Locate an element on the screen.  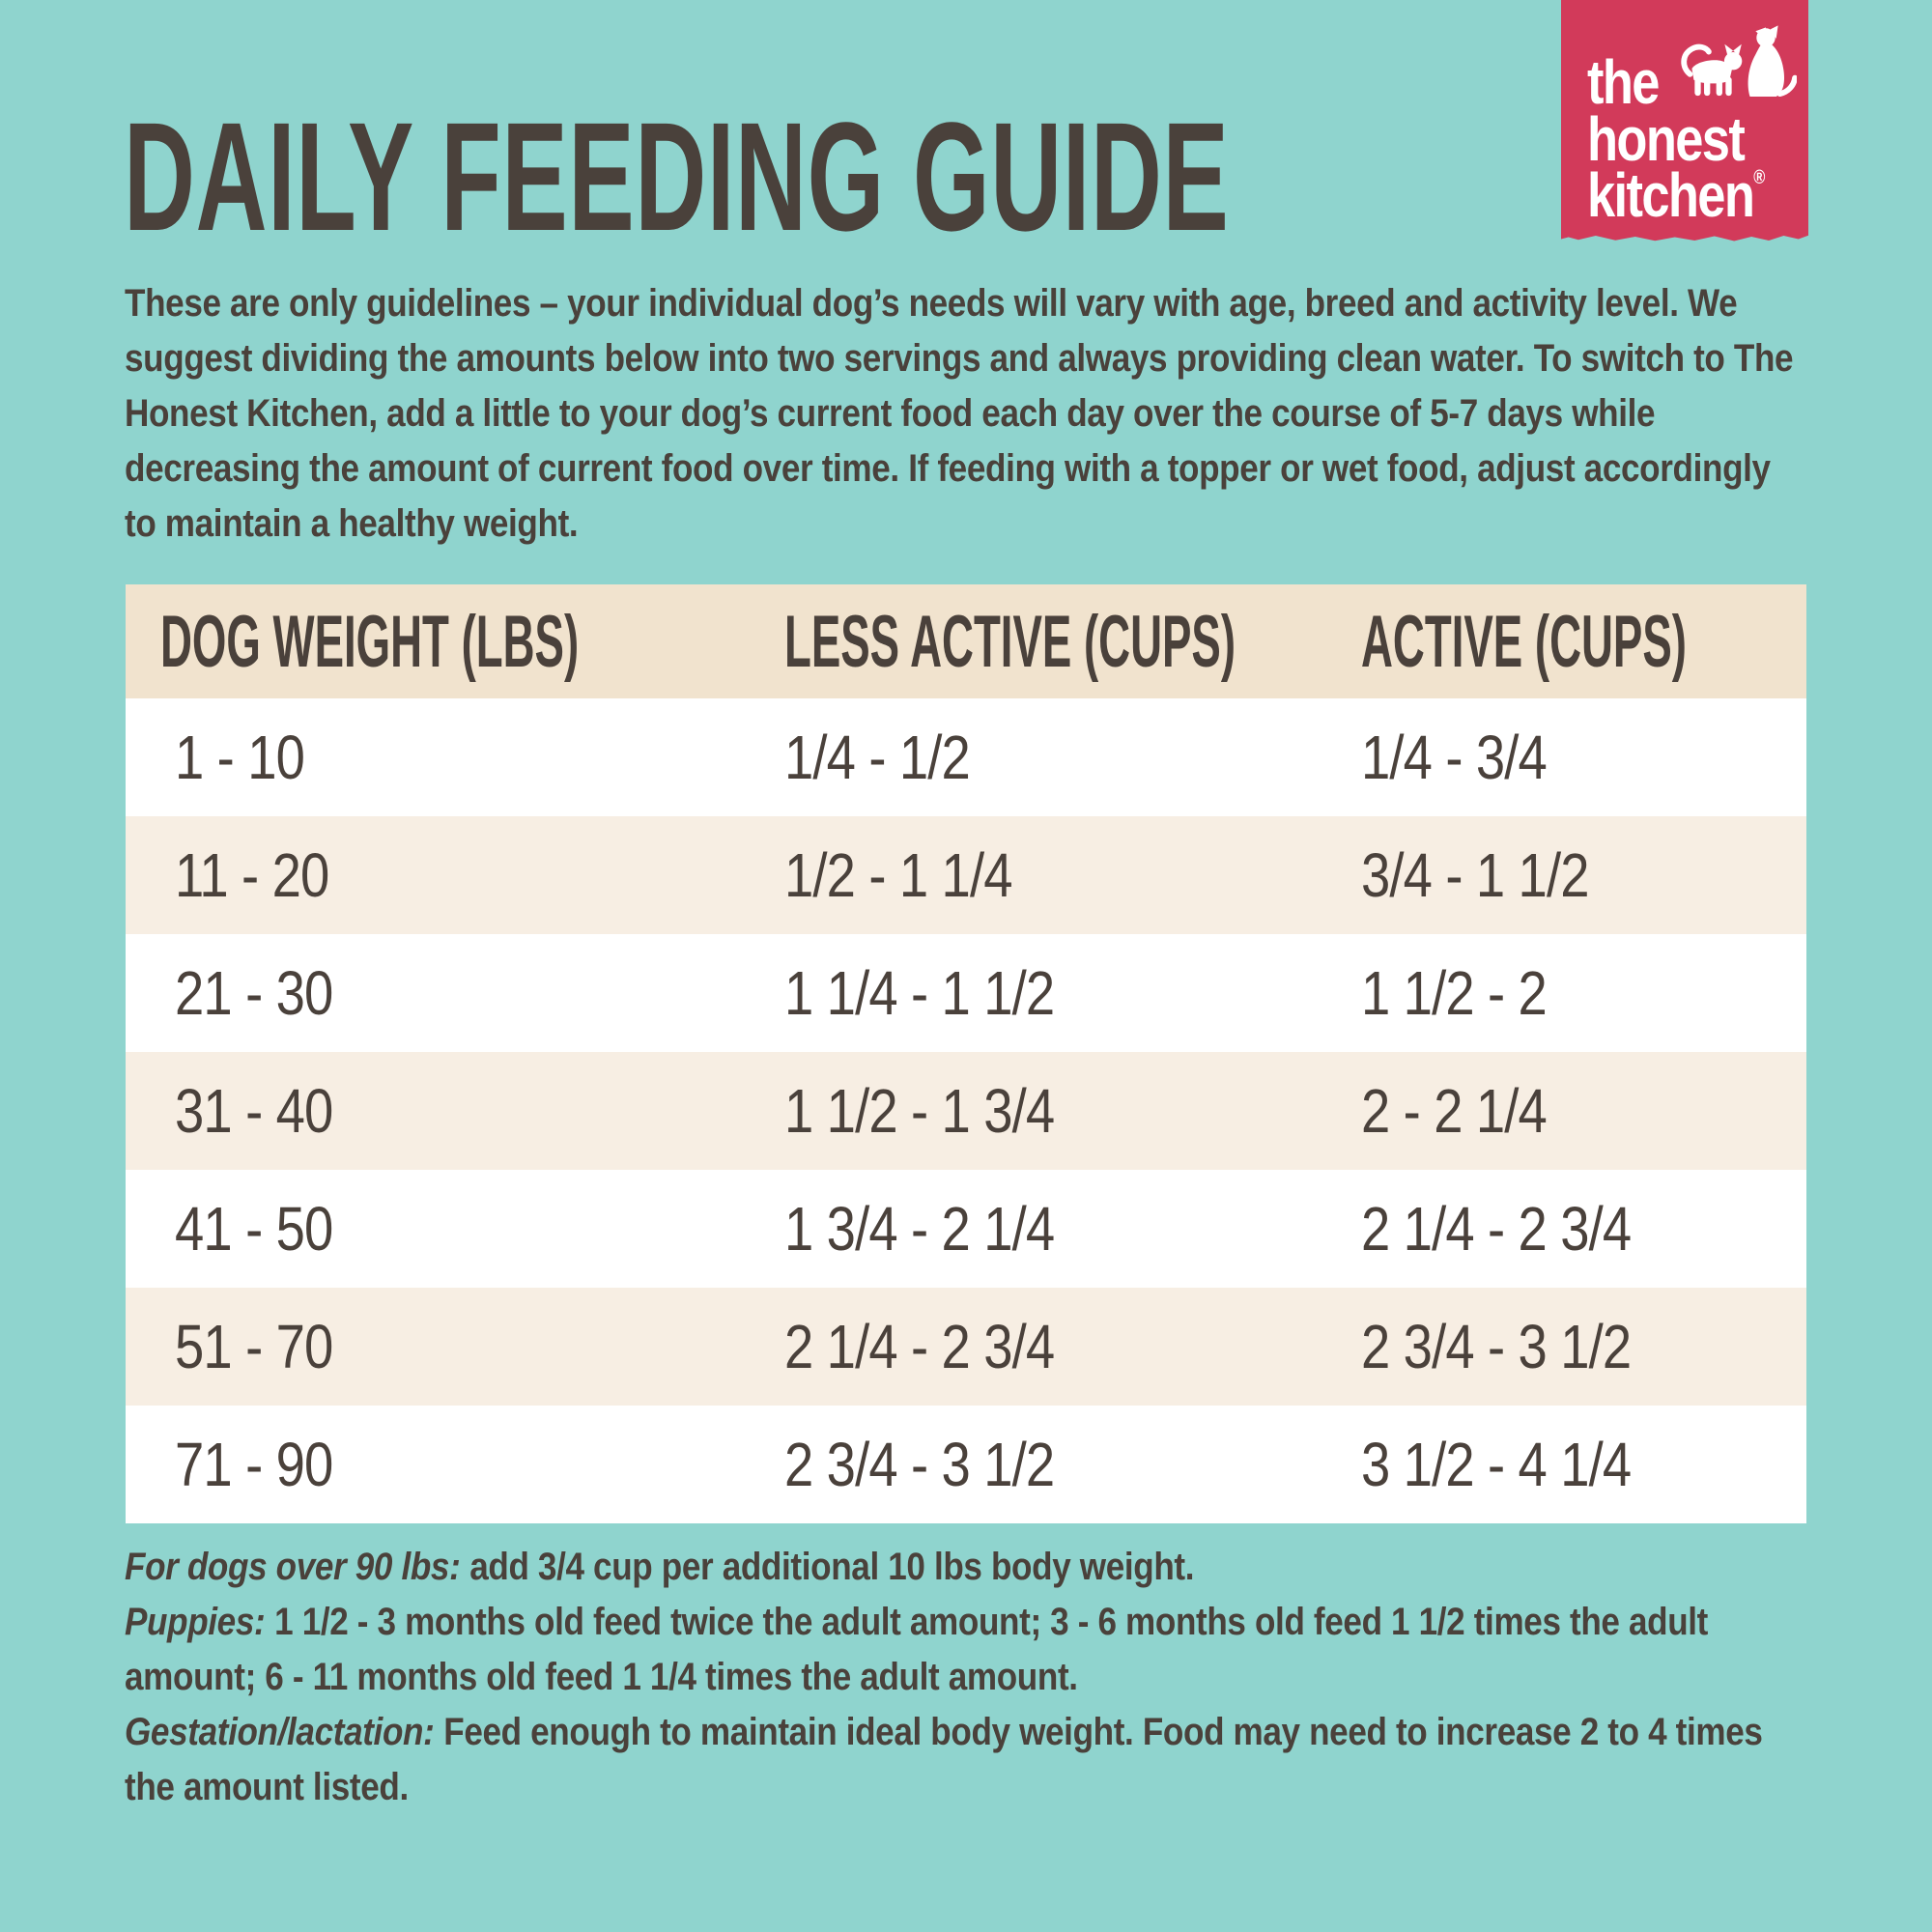
less-active-cups: 1 1/4 - 1 1/2 is located at coordinates (919, 993).